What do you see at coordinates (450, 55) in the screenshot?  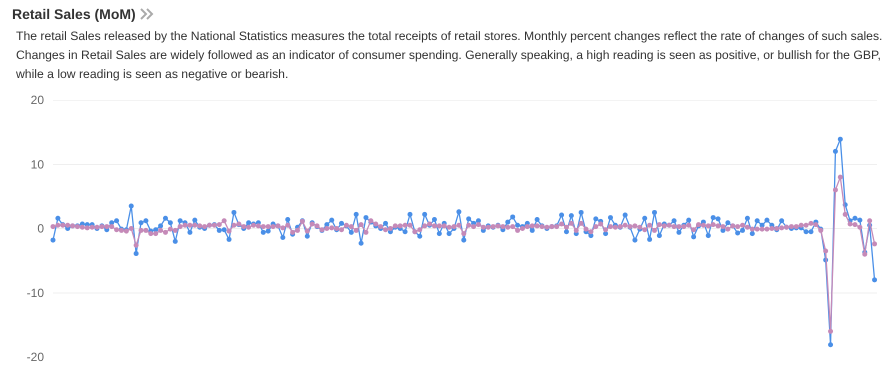 I see `chart-subtitle: The retail Sales released by the National Statistics measures the total receipts of retail stores. Monthly percent changes reflect the rate of changes of such sales. Changes in Retail Sales are widely followed as an indicator of consumer spending. Generally speaking, a high reading is seen as positive, or bullish for the GBP, while a low reading is seen as negative or bearish.` at bounding box center [450, 55].